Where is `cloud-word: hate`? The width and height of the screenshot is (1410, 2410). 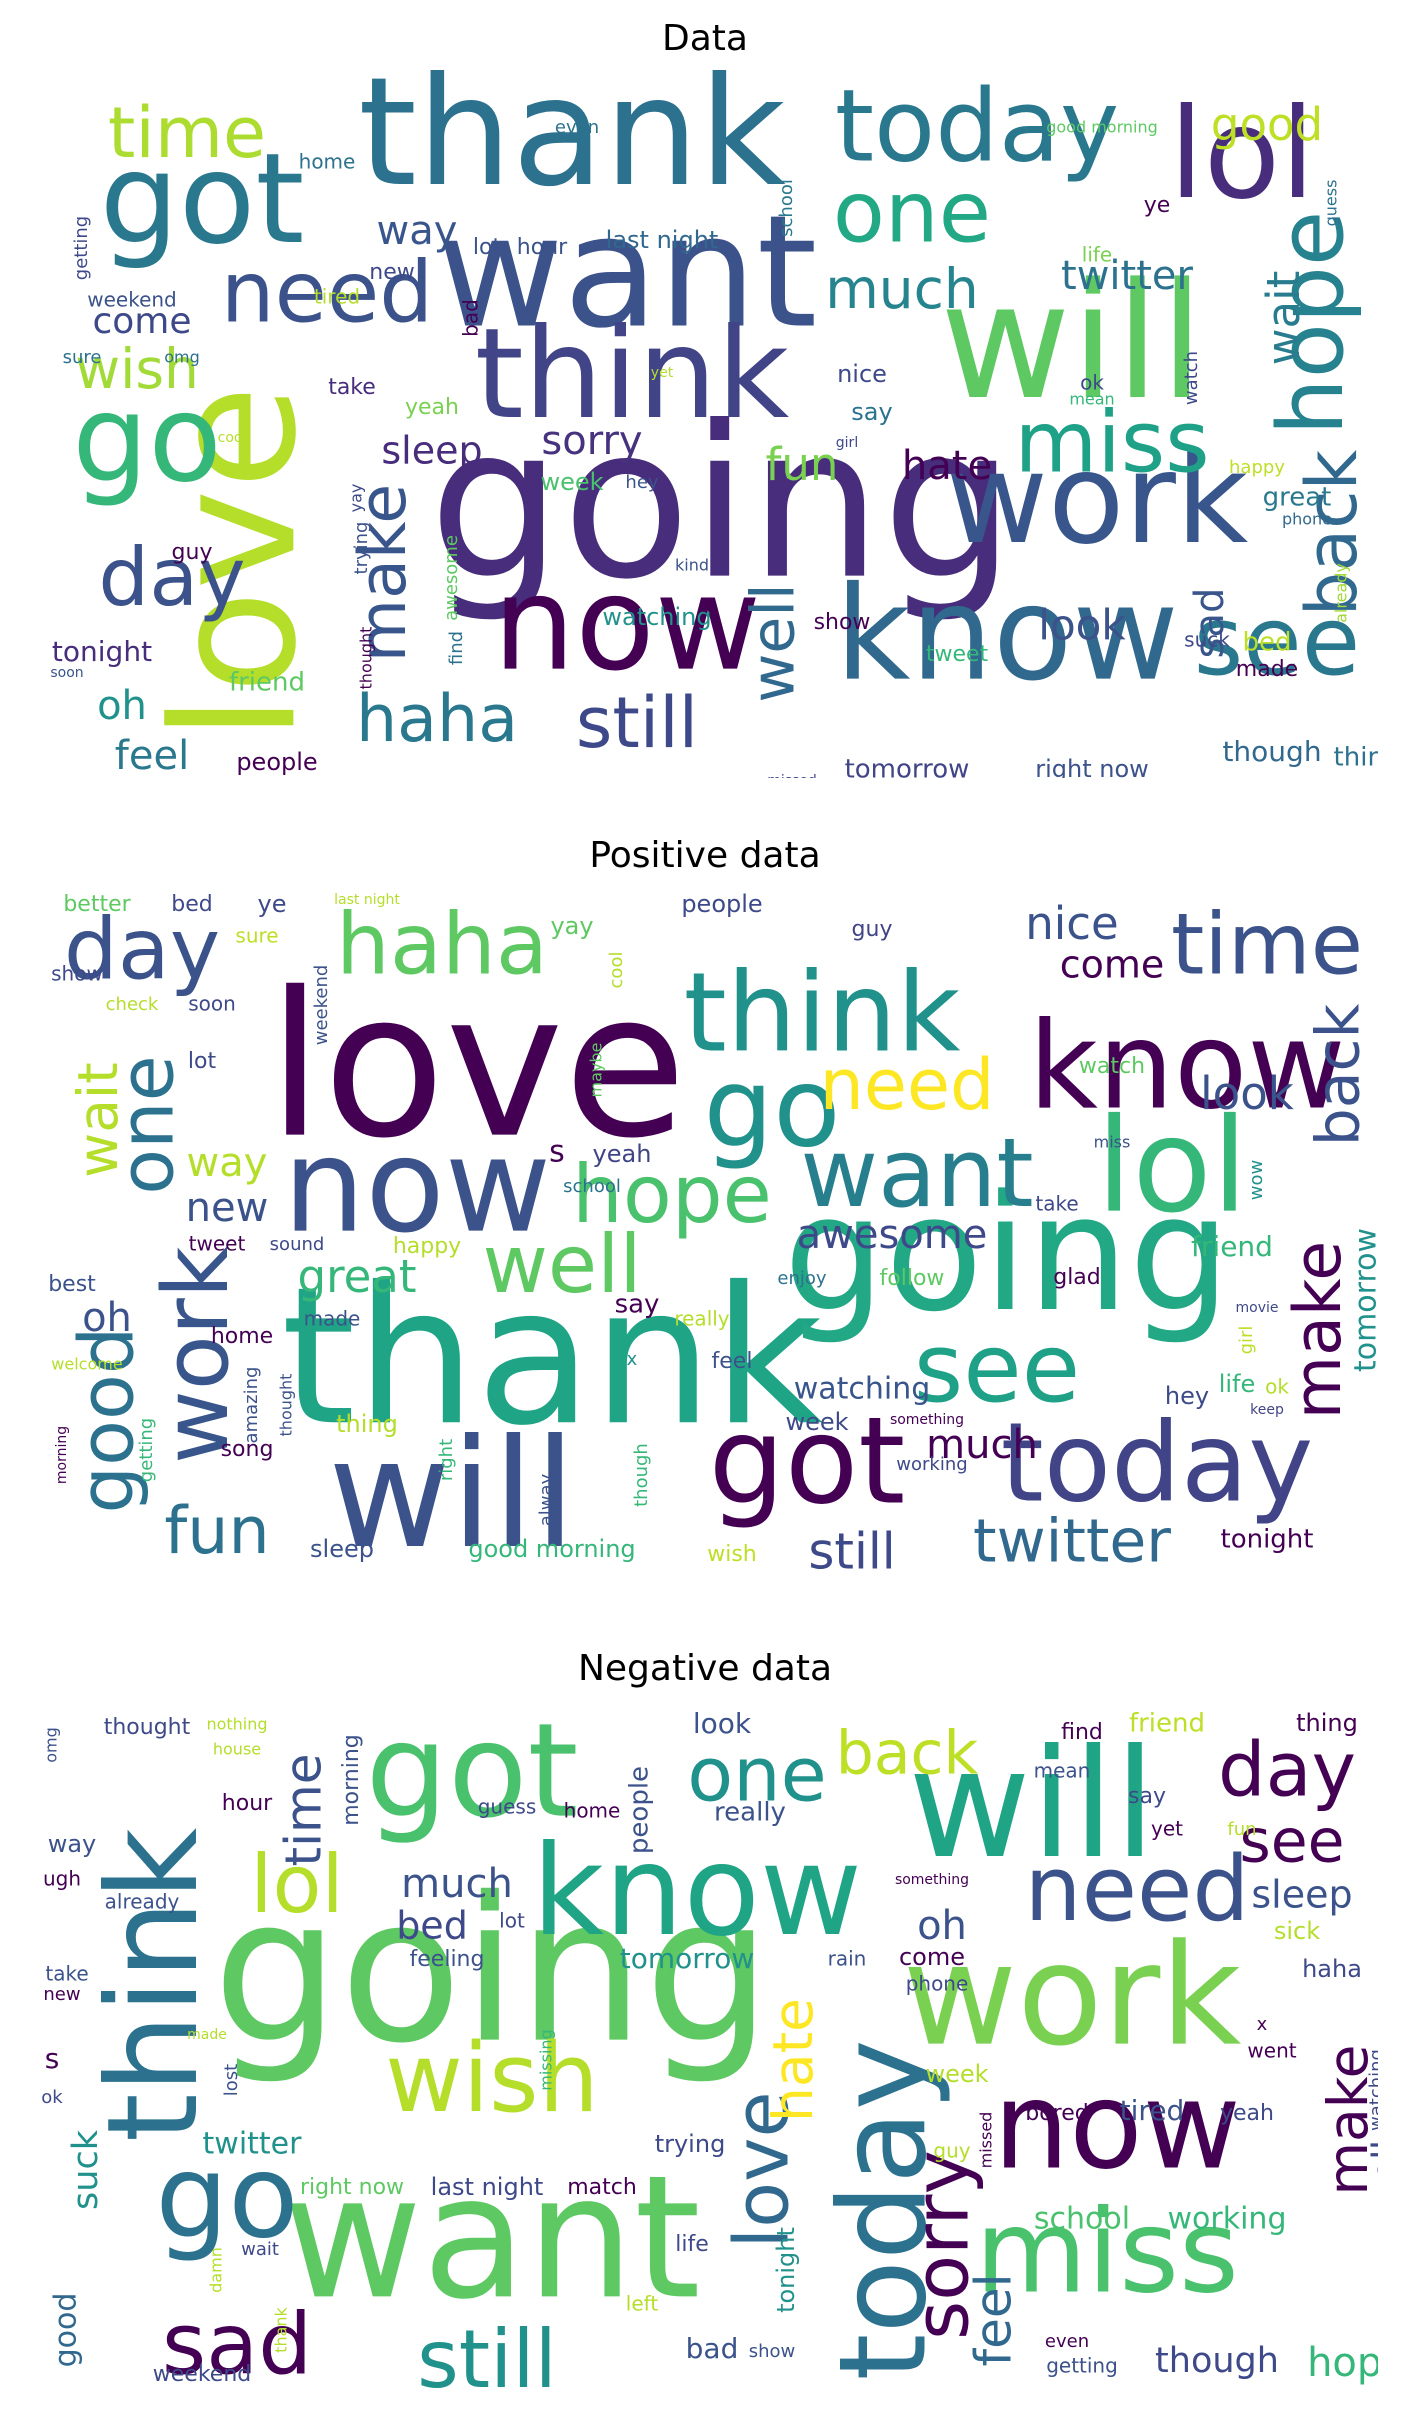
cloud-word: hate is located at coordinates (793, 2060).